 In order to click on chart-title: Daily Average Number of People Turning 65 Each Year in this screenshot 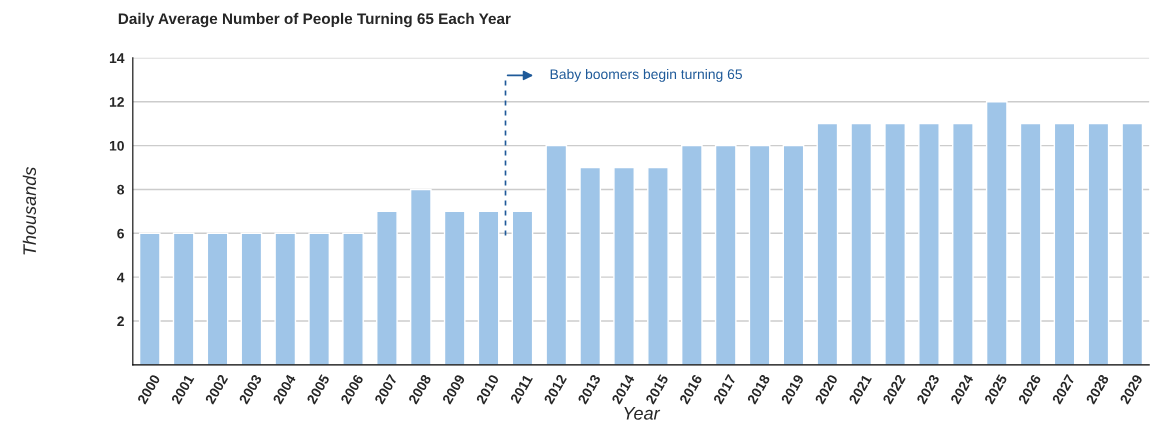, I will do `click(314, 20)`.